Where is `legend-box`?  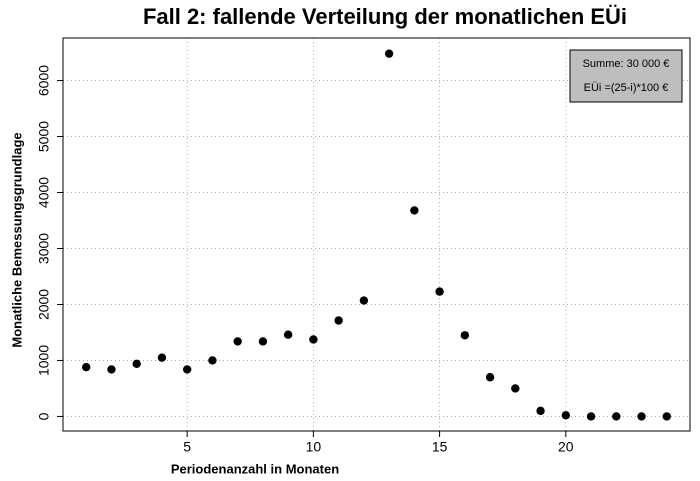 legend-box is located at coordinates (626, 76).